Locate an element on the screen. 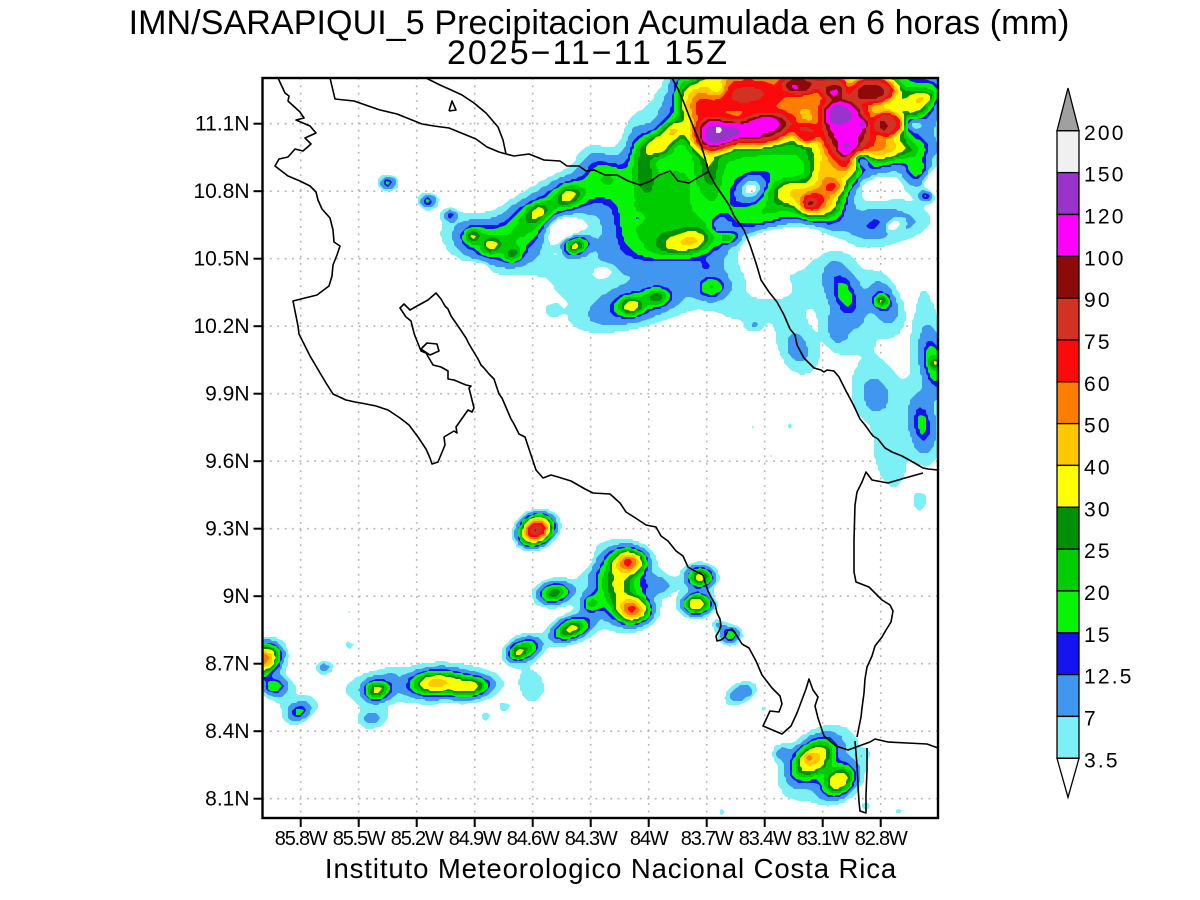 The image size is (1200, 900). svg-text: 60 is located at coordinates (1098, 384).